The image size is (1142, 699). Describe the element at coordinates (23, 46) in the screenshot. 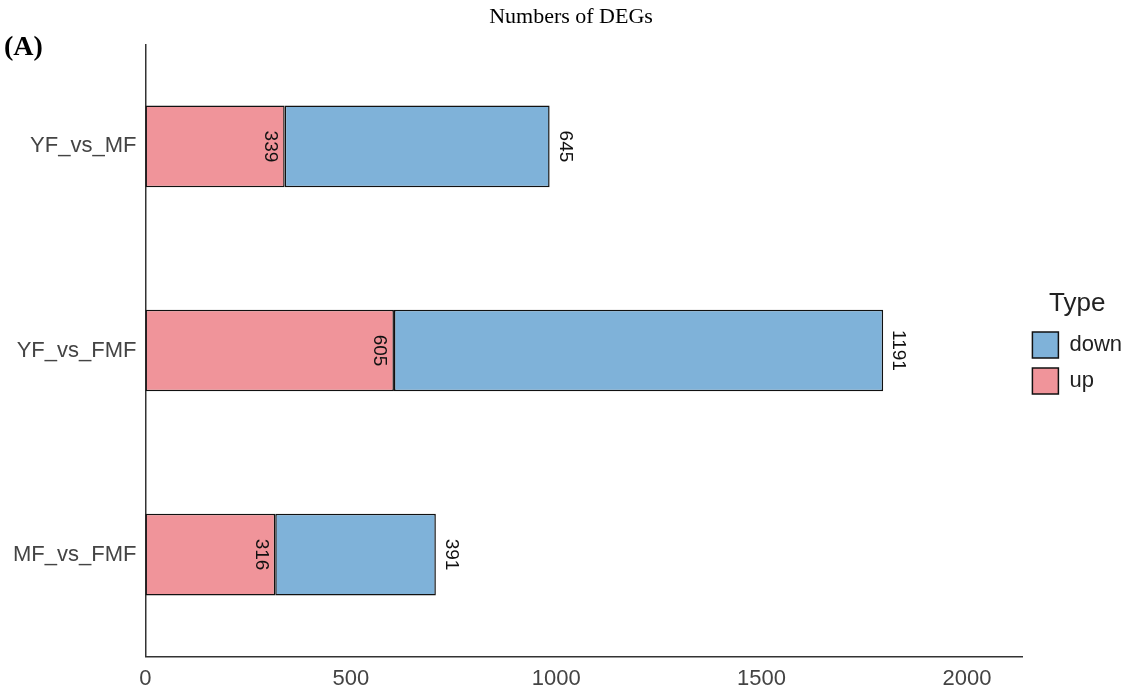

I see `text: (A)` at that location.